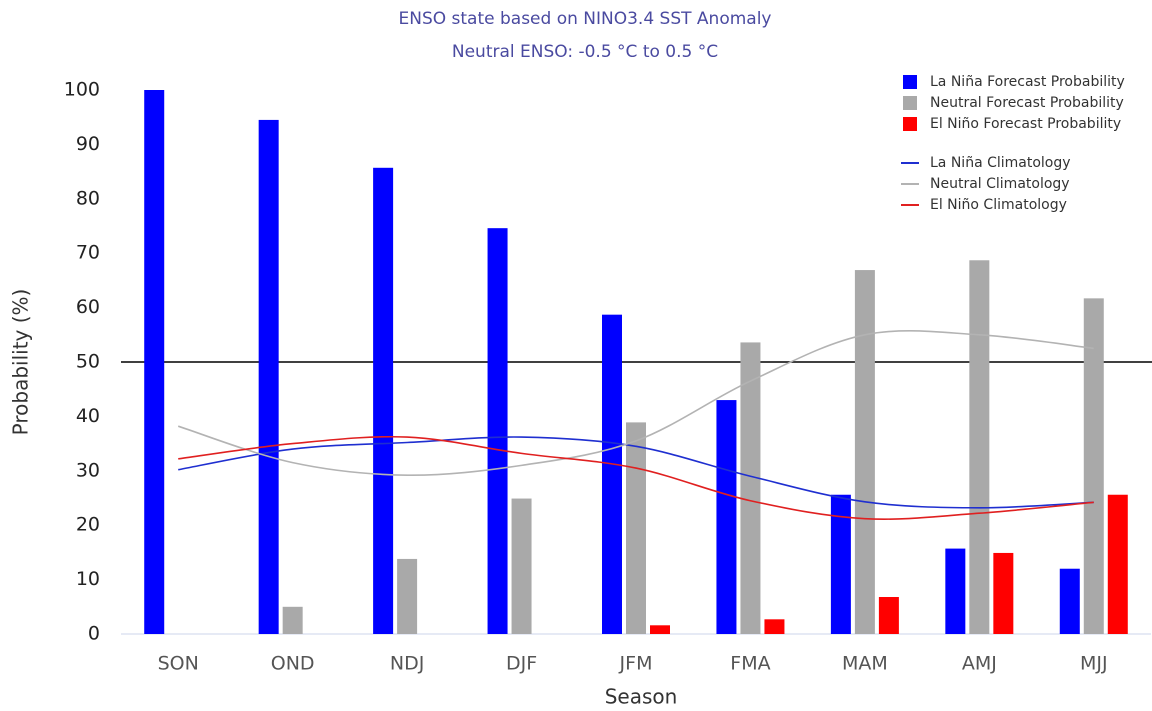 The image size is (1152, 711). Describe the element at coordinates (979, 664) in the screenshot. I see `x-tick-label: AMJ` at that location.